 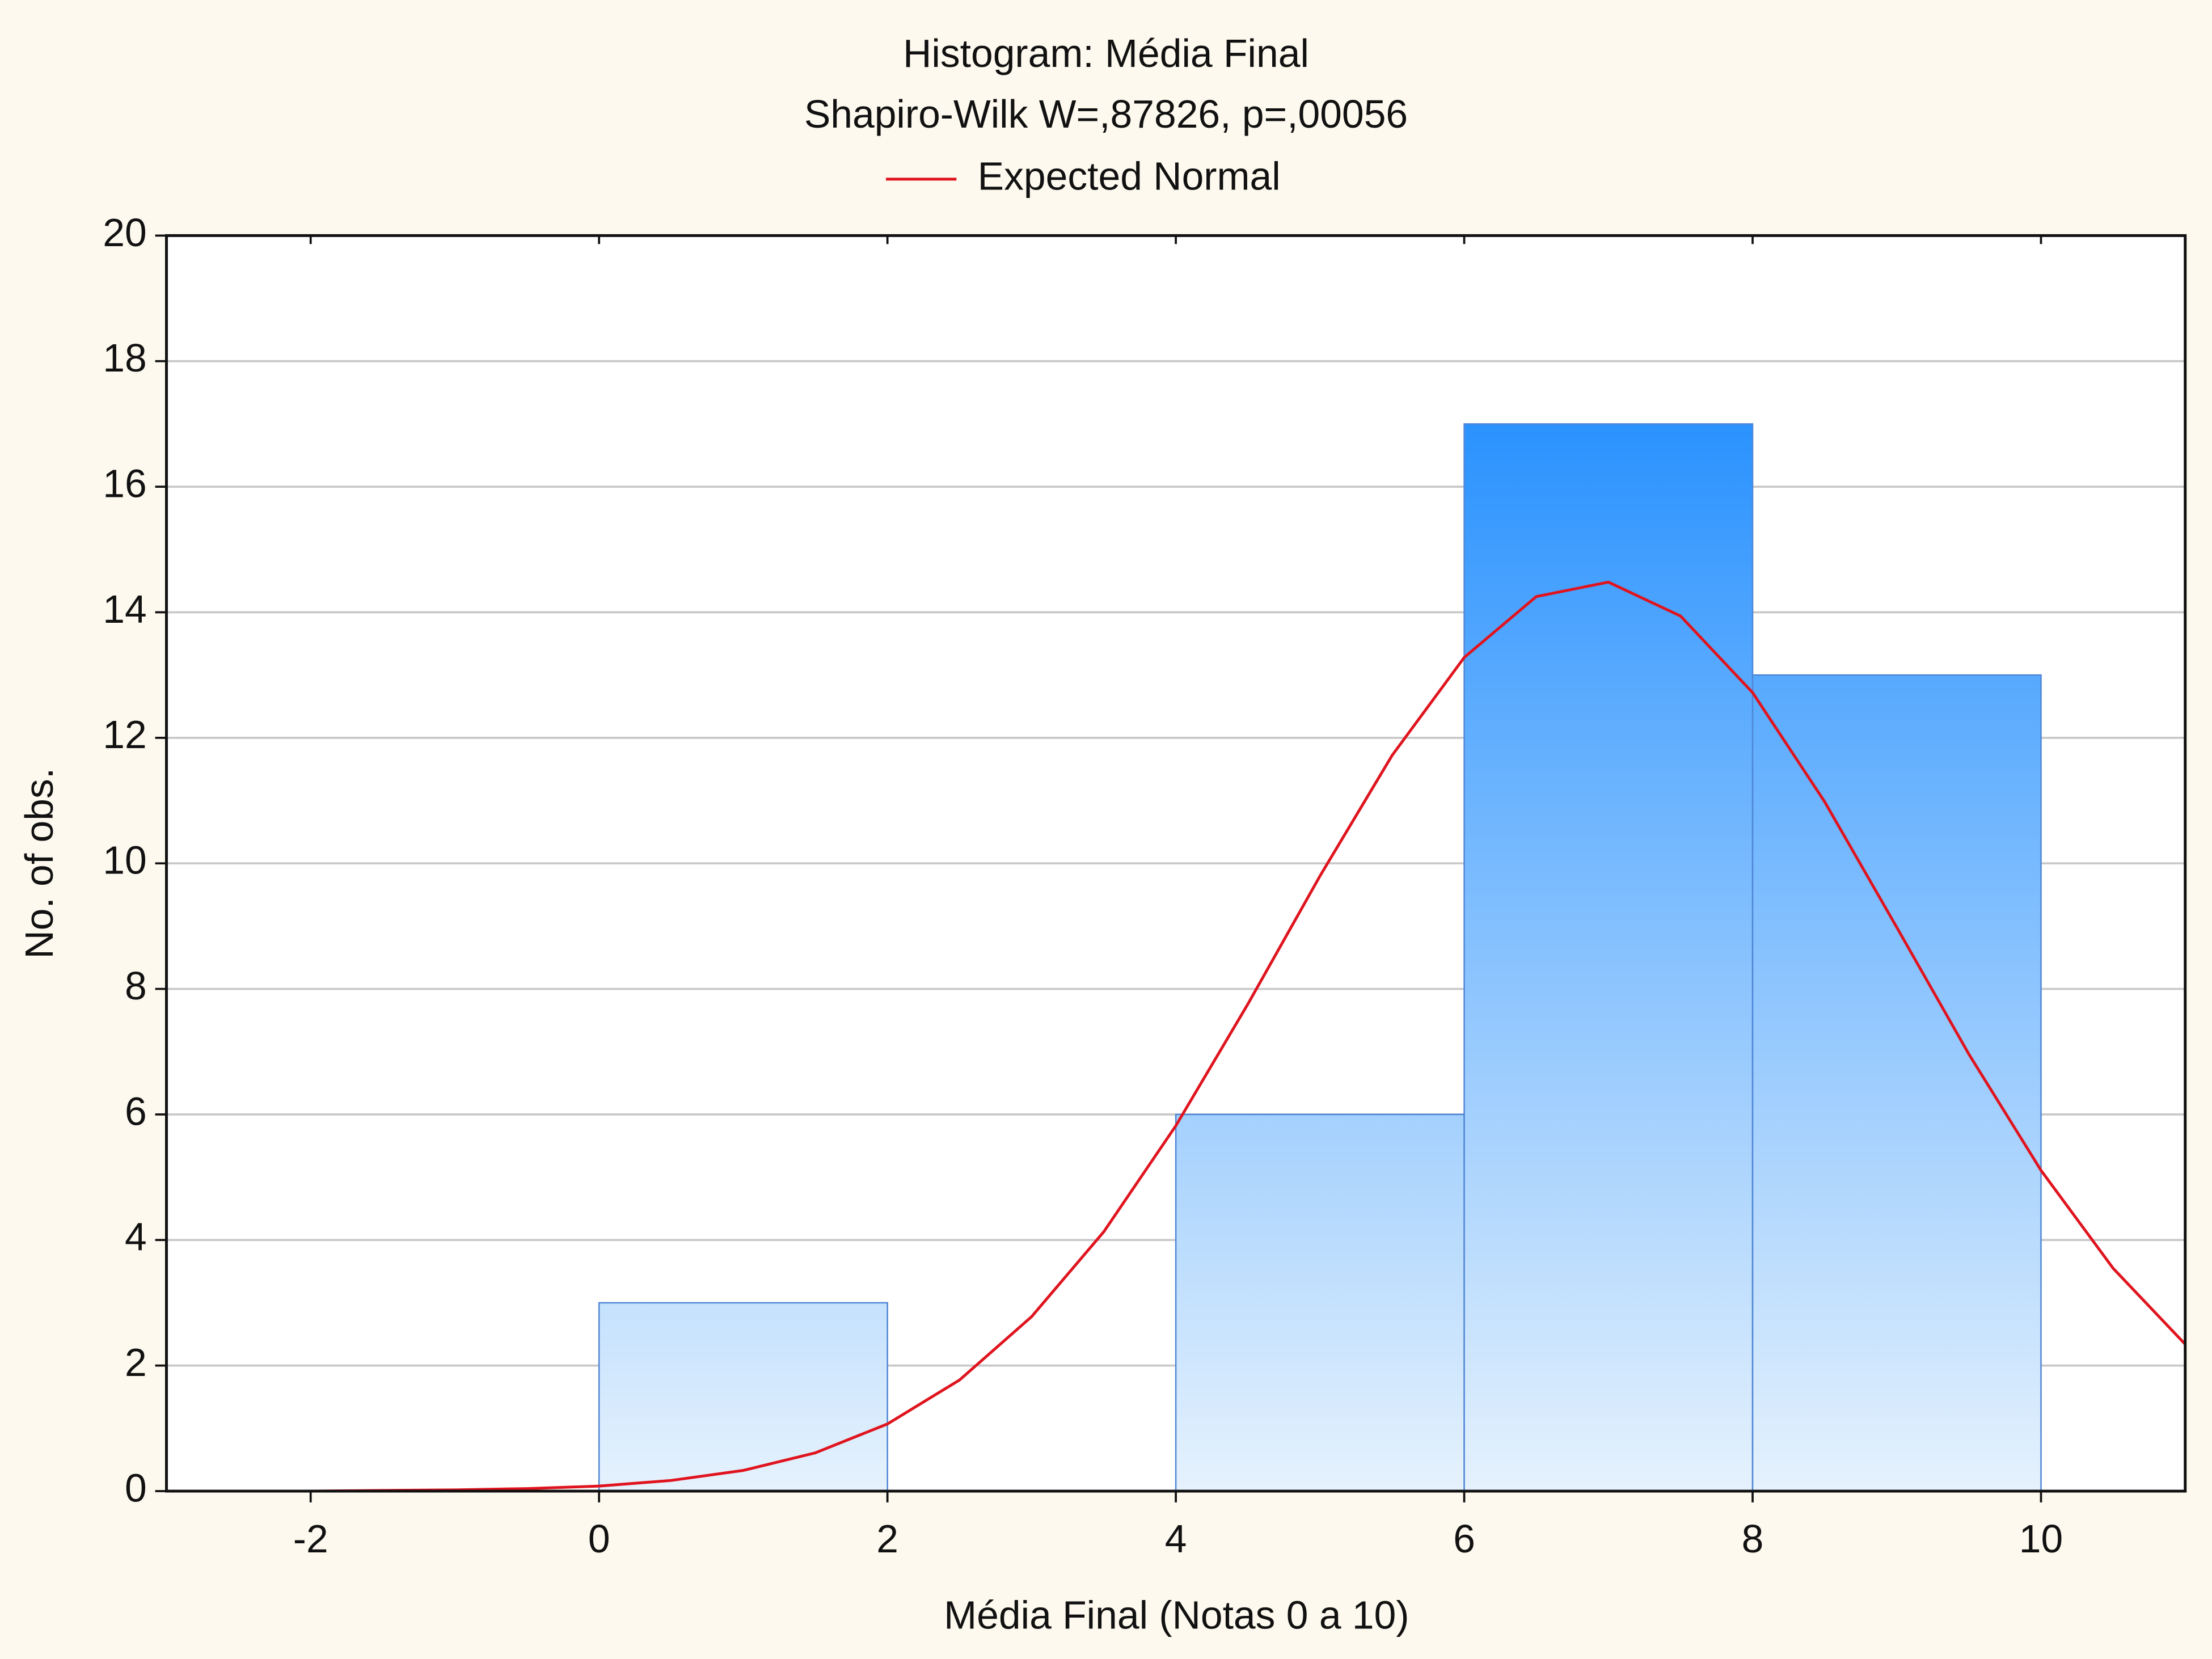 I want to click on chart-subtitle: Shapiro-Wilk W=,87826, p=,00056, so click(x=1106, y=114).